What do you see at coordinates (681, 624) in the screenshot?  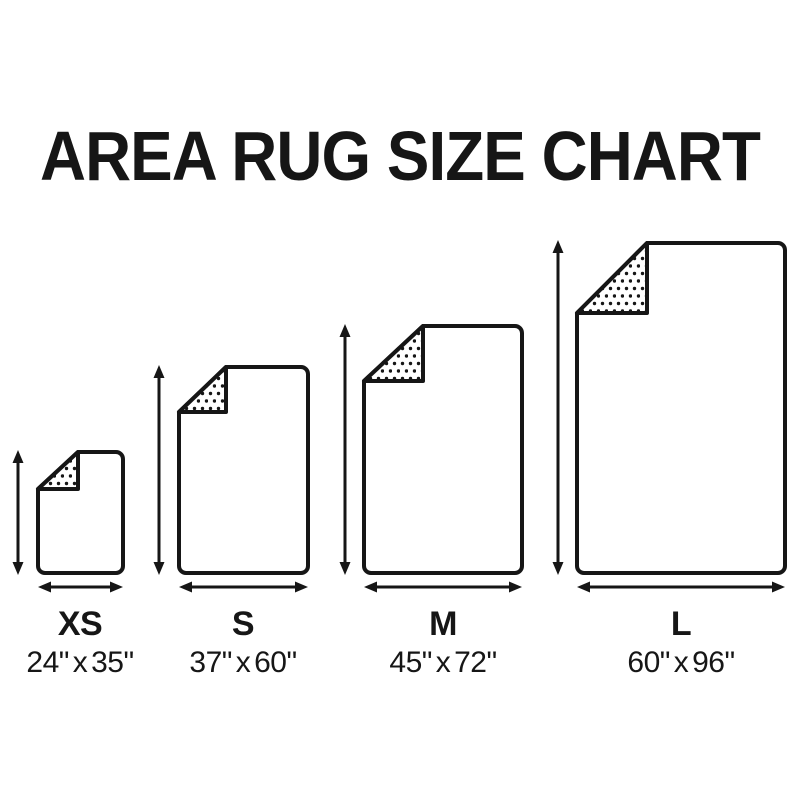 I see `size-label-l: L` at bounding box center [681, 624].